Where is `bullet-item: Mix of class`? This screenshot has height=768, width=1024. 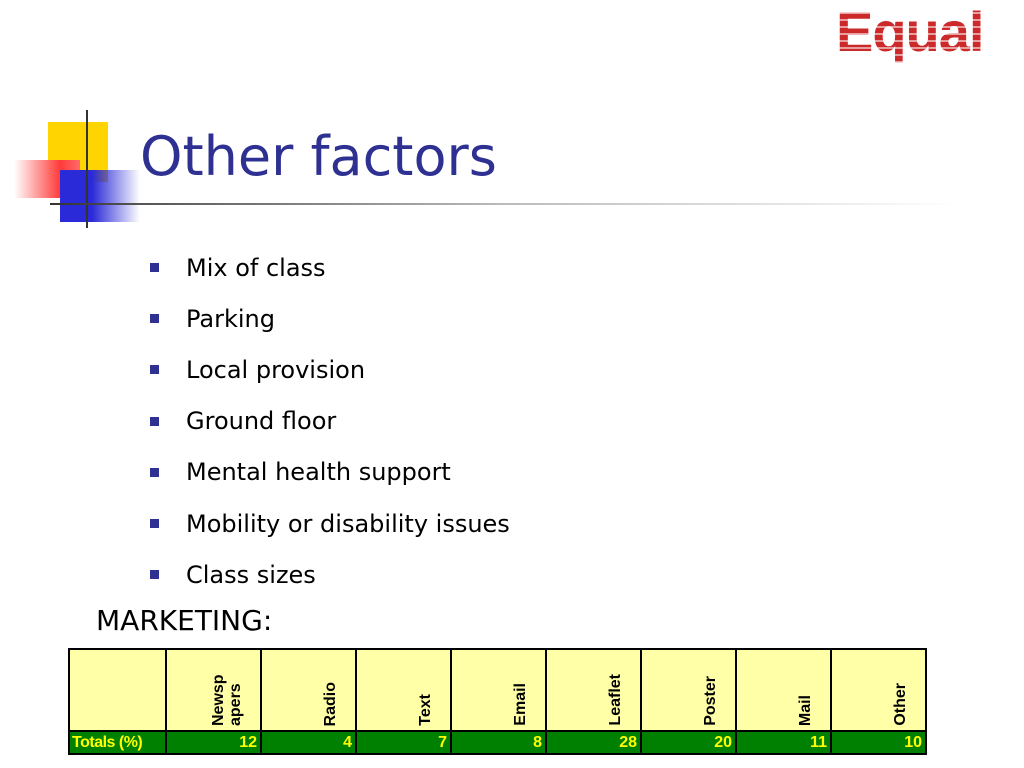 bullet-item: Mix of class is located at coordinates (330, 267).